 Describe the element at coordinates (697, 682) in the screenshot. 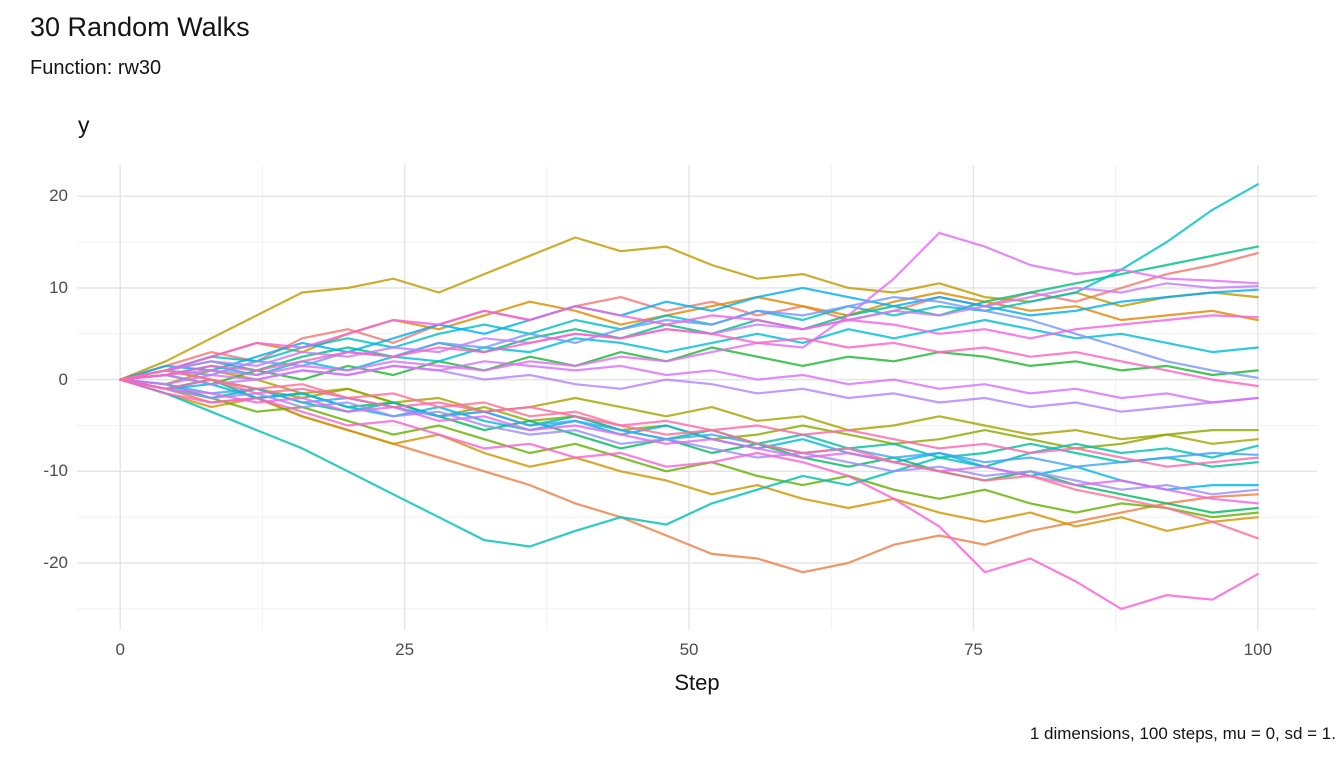

I see `x-axis-title: Step` at that location.